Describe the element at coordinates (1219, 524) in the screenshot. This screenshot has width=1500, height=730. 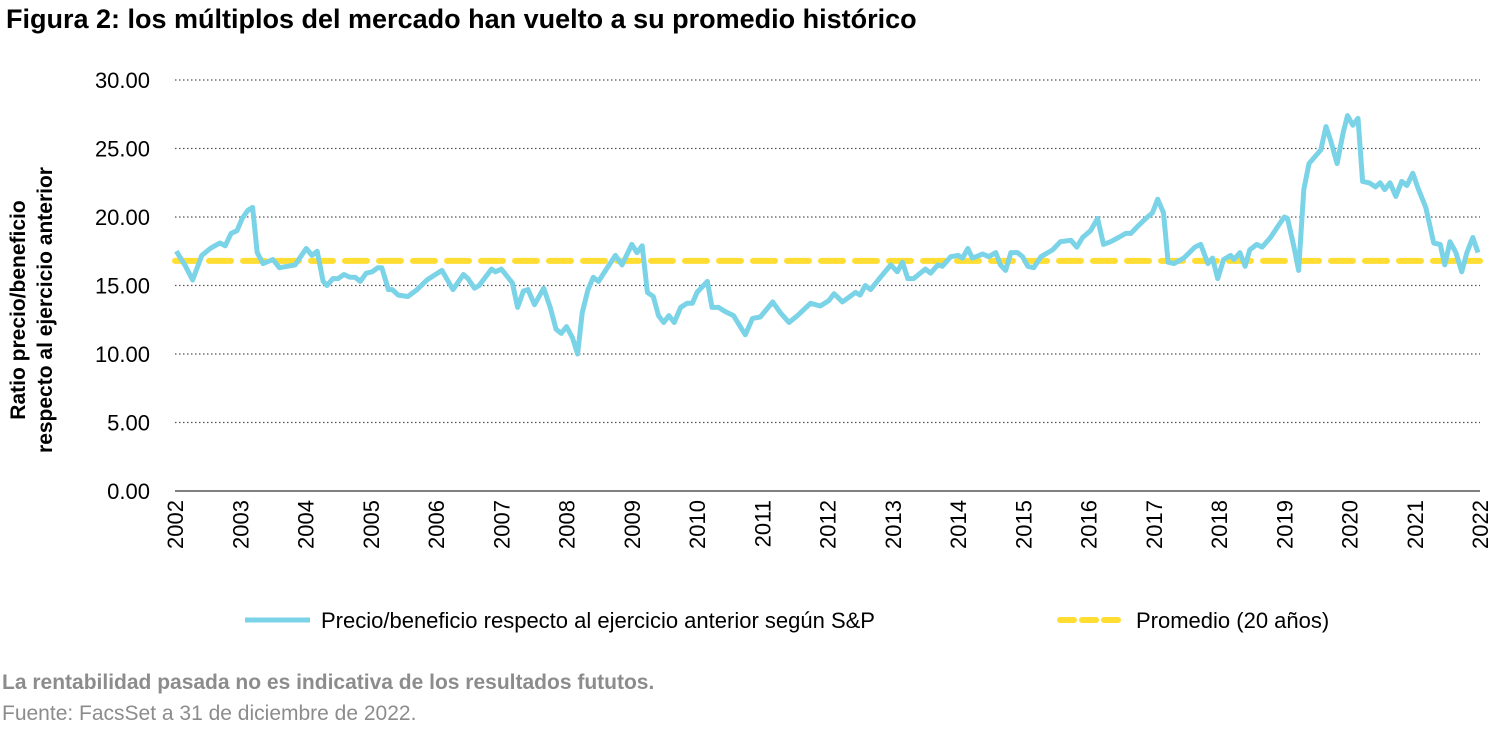
I see `x-tick-label: 2018` at that location.